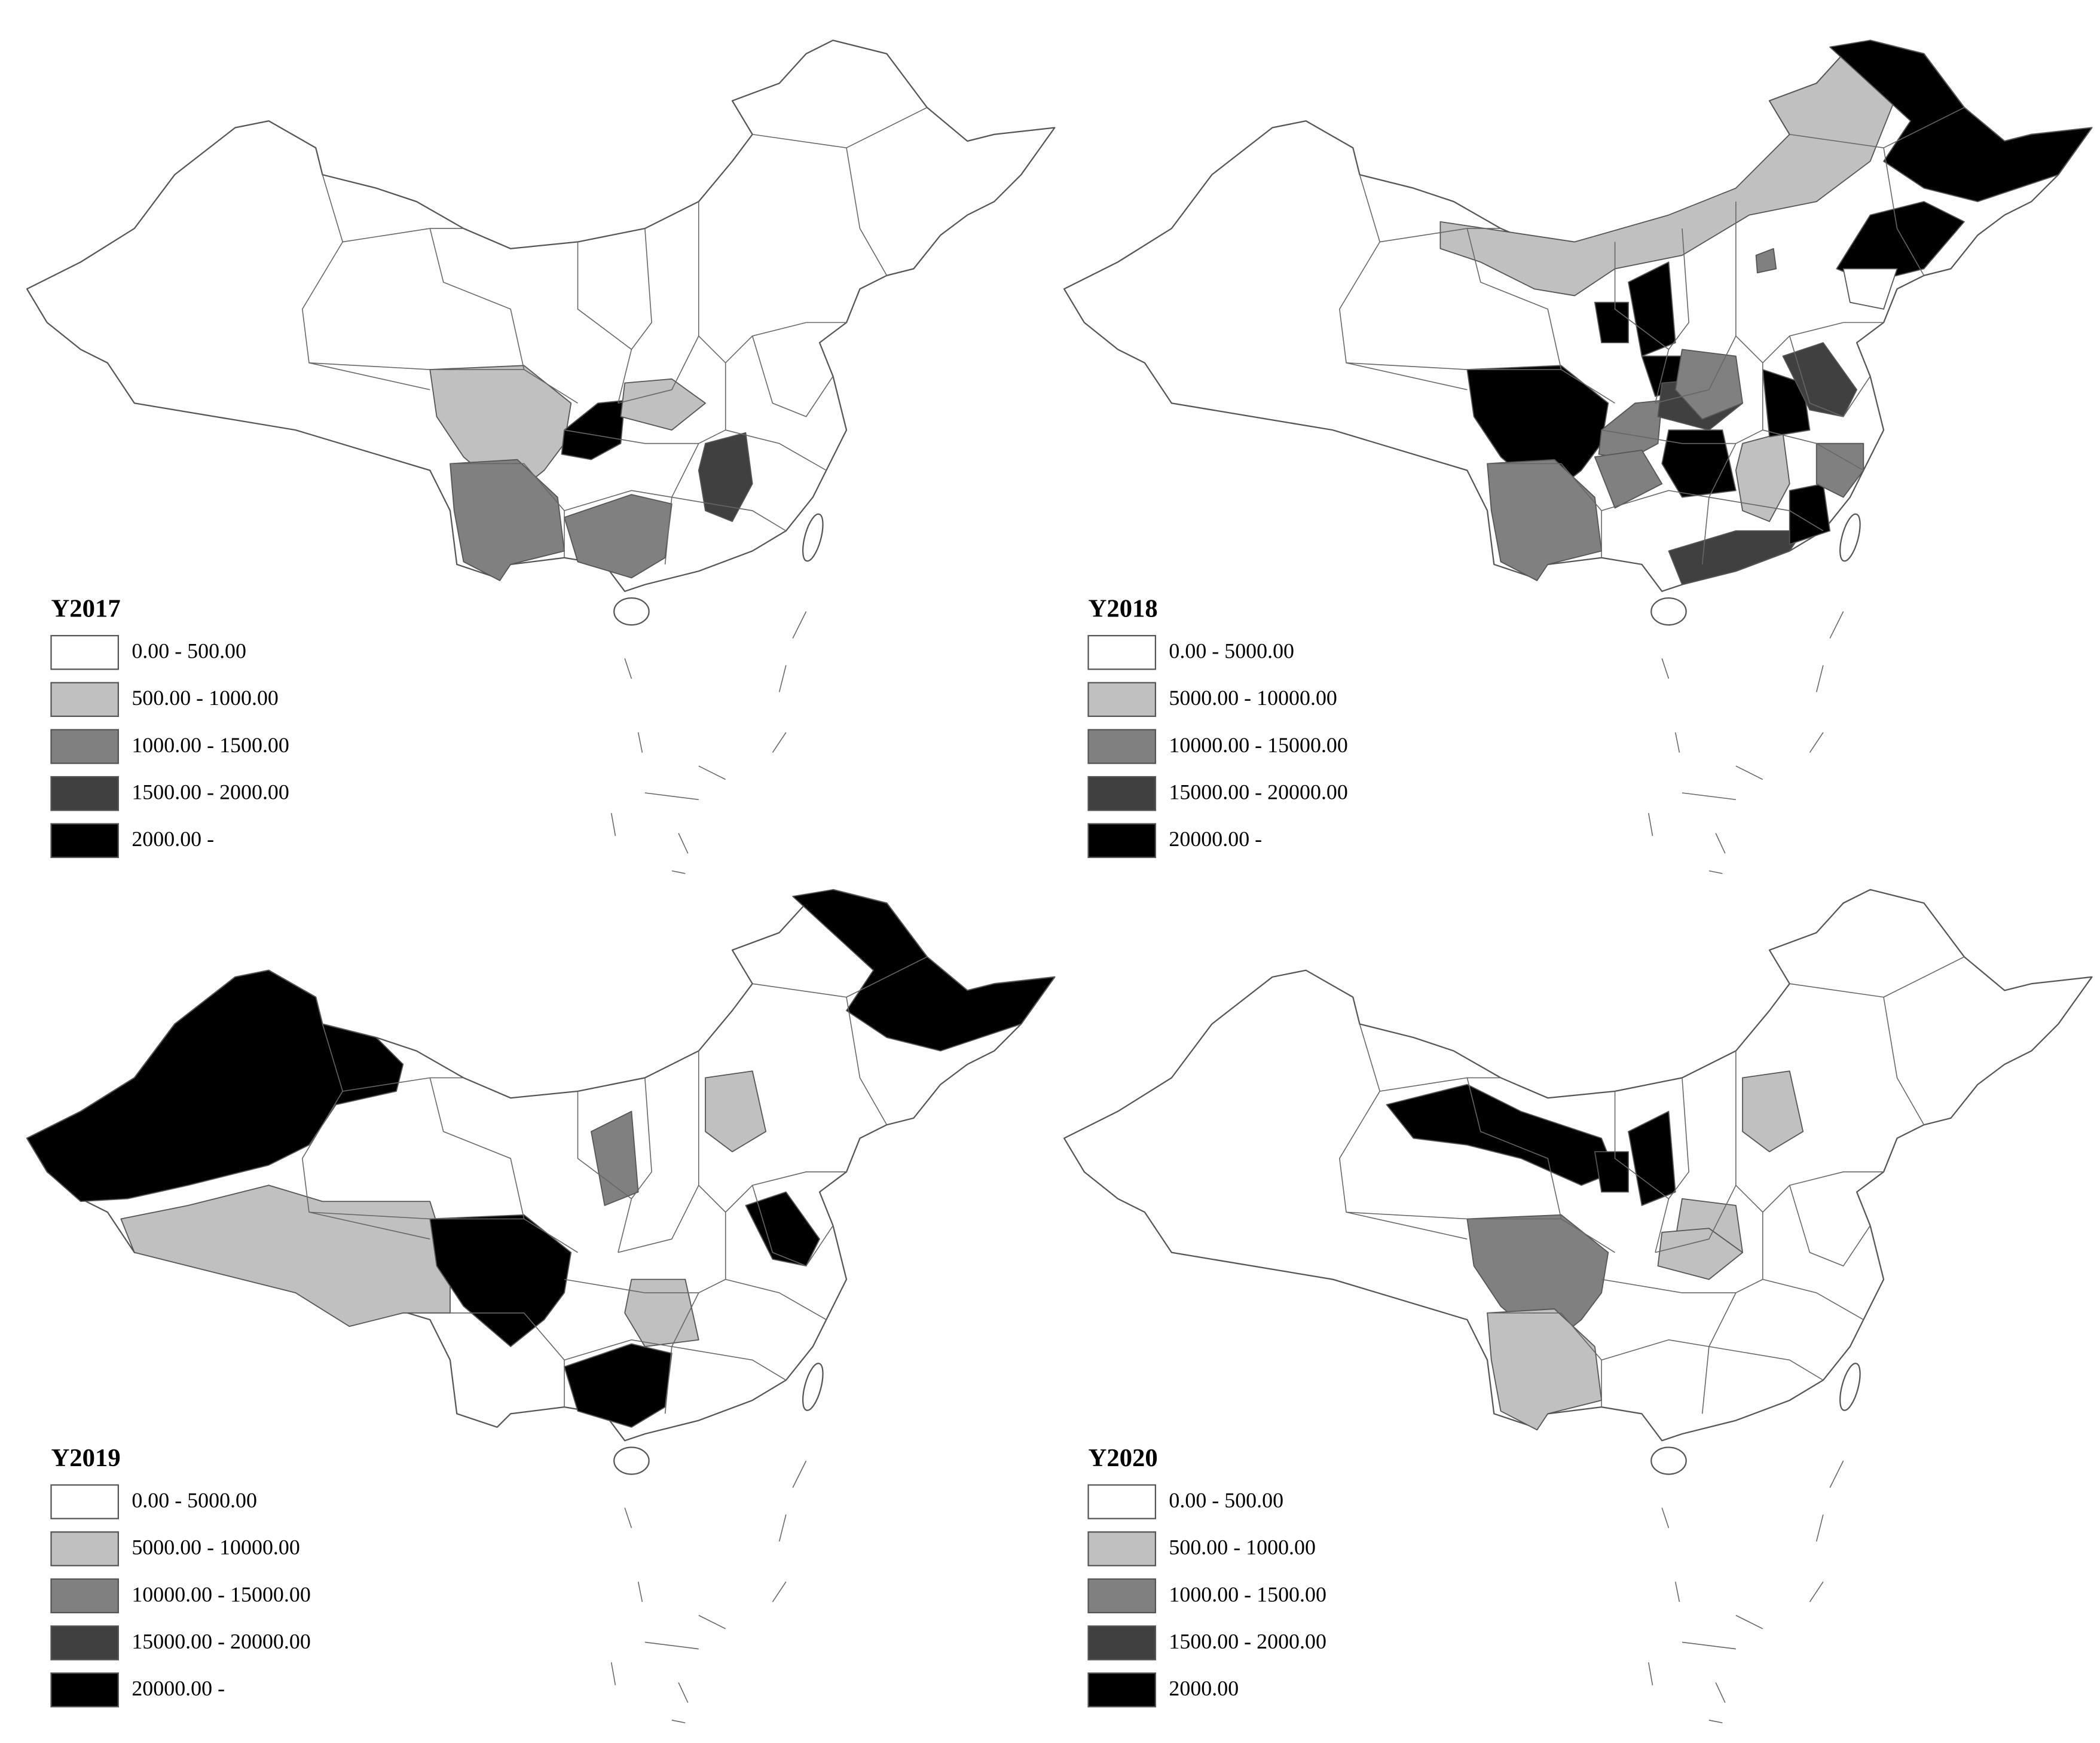 The width and height of the screenshot is (2100, 1743). I want to click on legend-title: Y2019, so click(85, 1458).